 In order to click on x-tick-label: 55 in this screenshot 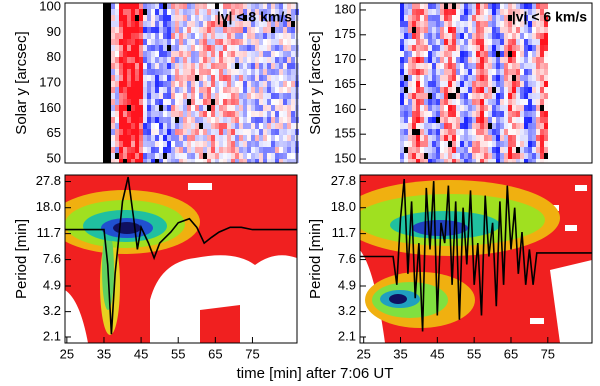, I will do `click(178, 353)`.